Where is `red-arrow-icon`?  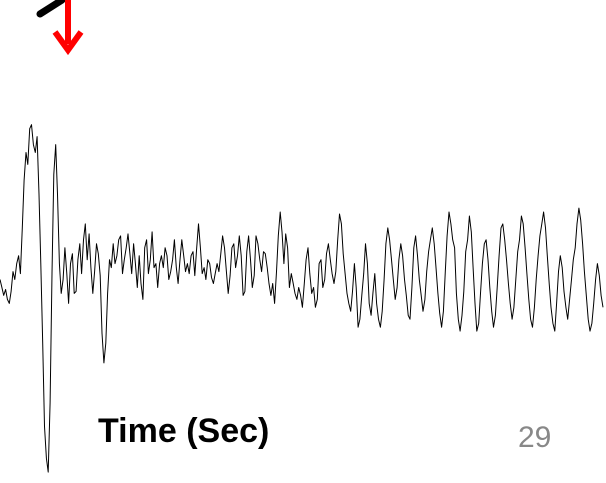 red-arrow-icon is located at coordinates (68, 28).